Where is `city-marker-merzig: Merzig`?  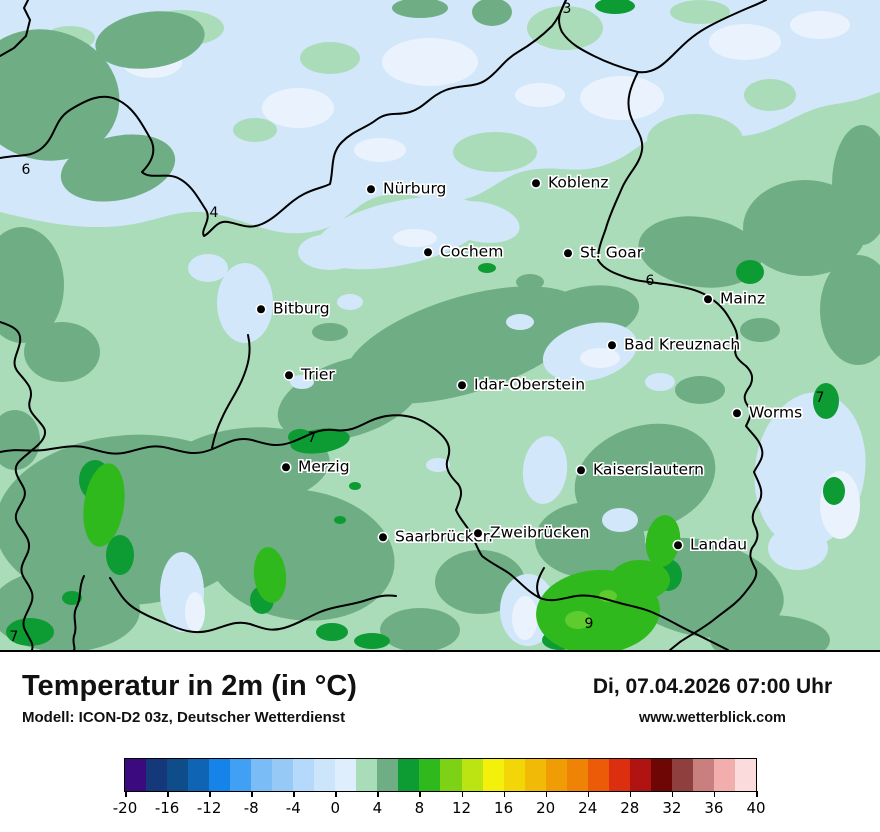
city-marker-merzig: Merzig is located at coordinates (316, 467).